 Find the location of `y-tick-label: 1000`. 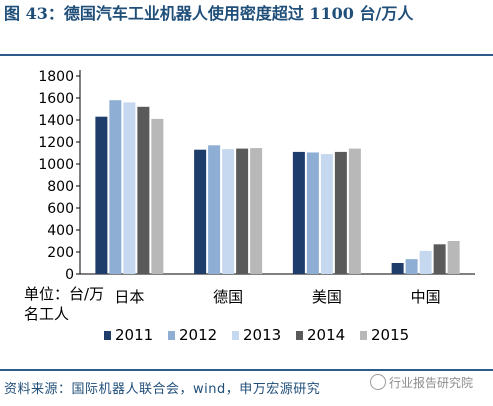

y-tick-label: 1000 is located at coordinates (56, 165).